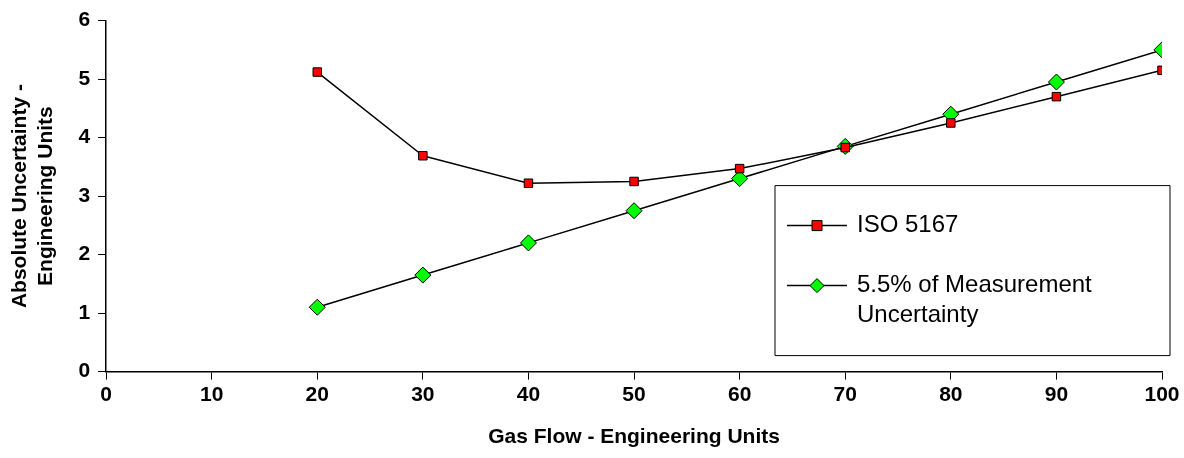 The image size is (1184, 458). Describe the element at coordinates (634, 436) in the screenshot. I see `x-axis-title: Gas Flow - Engineering Units` at that location.